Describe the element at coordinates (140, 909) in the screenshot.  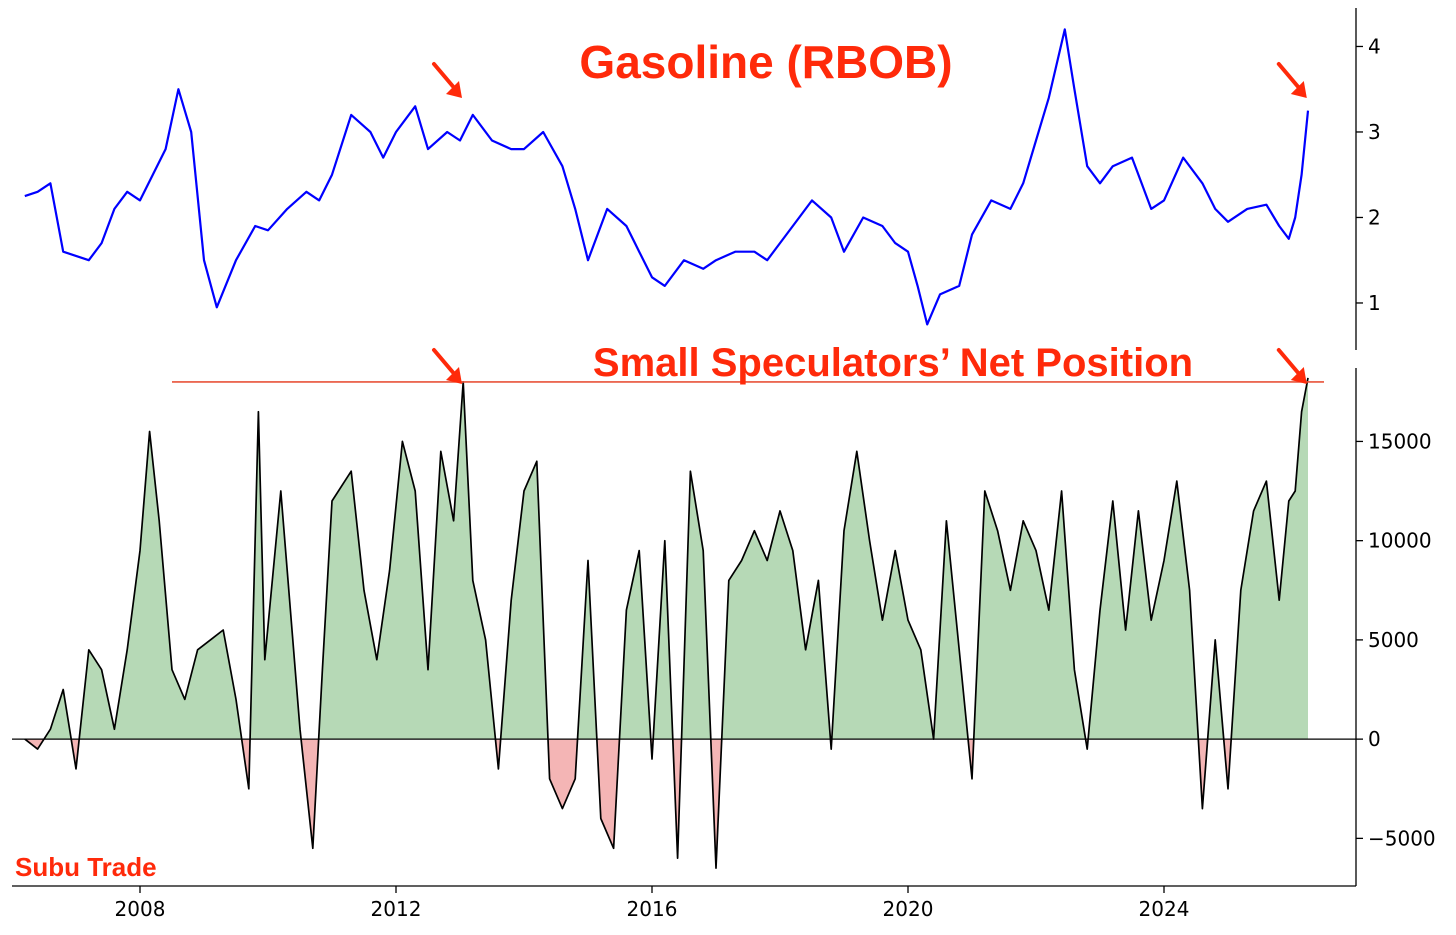
I see `x-tick-label: 2008` at that location.